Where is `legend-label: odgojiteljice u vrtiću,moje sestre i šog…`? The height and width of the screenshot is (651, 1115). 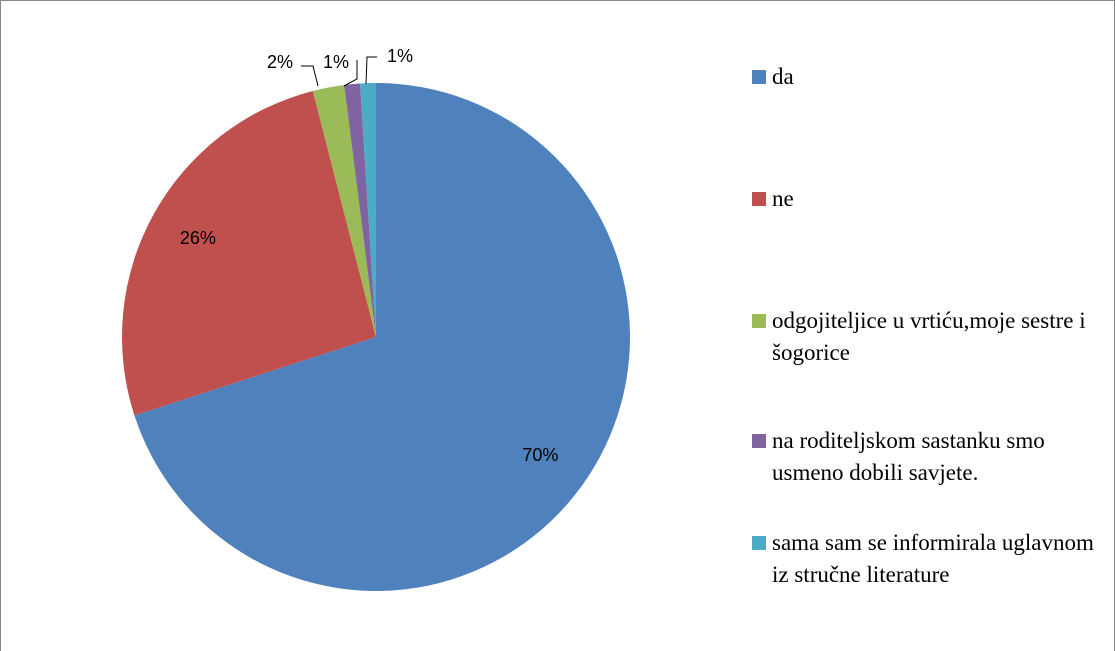
legend-label: odgojiteljice u vrtiću,moje sestre i šog… is located at coordinates (929, 336).